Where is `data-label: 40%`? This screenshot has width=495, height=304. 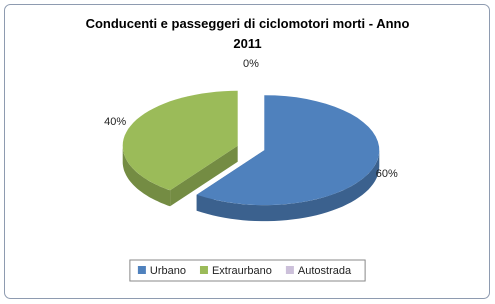 data-label: 40% is located at coordinates (115, 122).